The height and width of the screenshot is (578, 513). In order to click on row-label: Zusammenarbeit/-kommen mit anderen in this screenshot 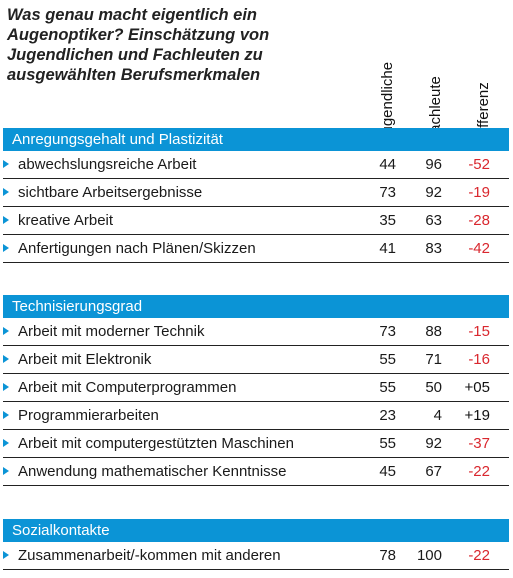, I will do `click(149, 555)`.